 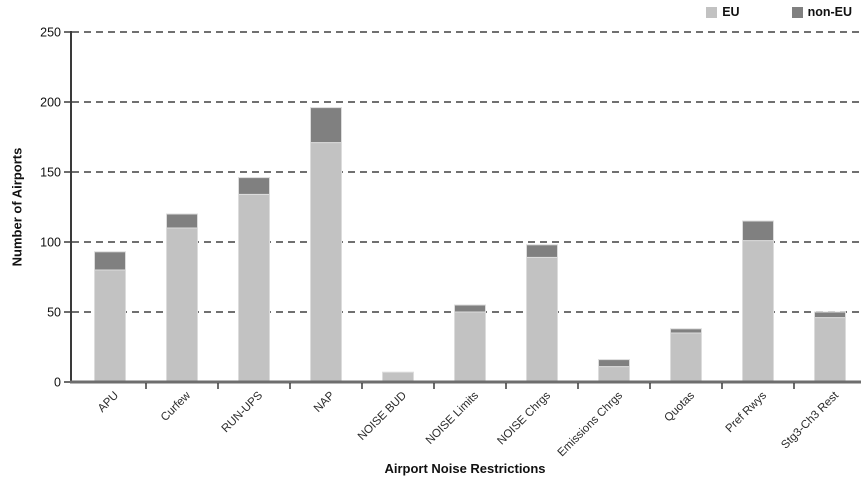 I want to click on y-tick-label: 250, so click(x=50, y=33).